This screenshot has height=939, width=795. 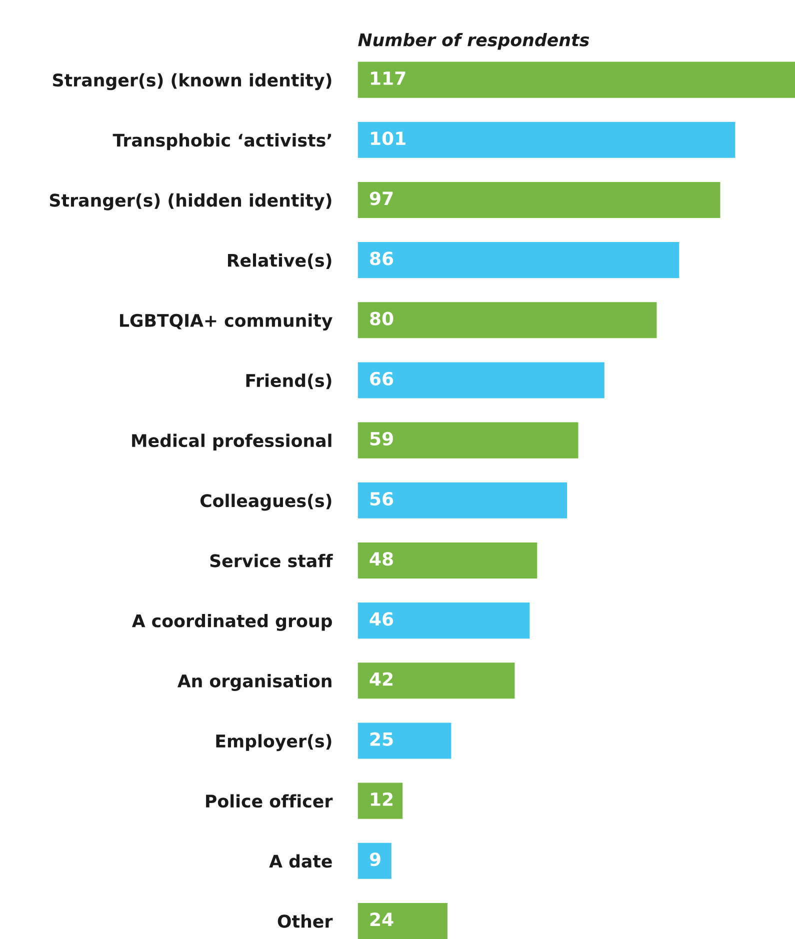 What do you see at coordinates (221, 141) in the screenshot?
I see `y-tick-label: Transphobic ‘activists’` at bounding box center [221, 141].